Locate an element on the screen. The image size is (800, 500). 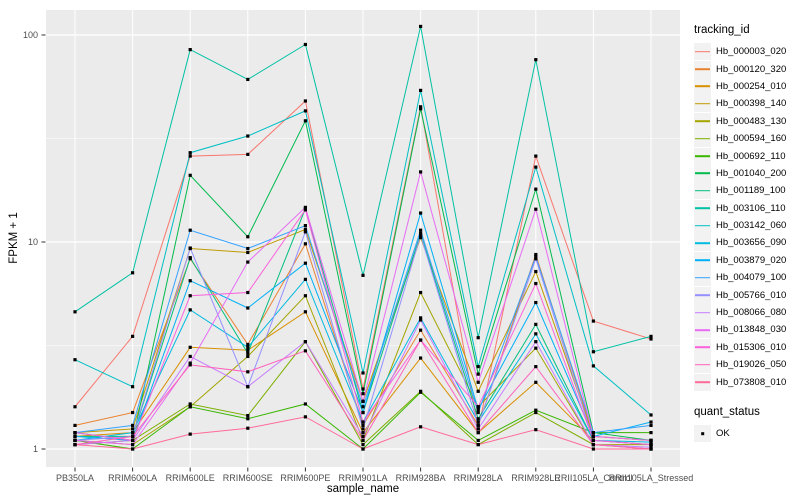
svg-text: RRIM600SE is located at coordinates (248, 478).